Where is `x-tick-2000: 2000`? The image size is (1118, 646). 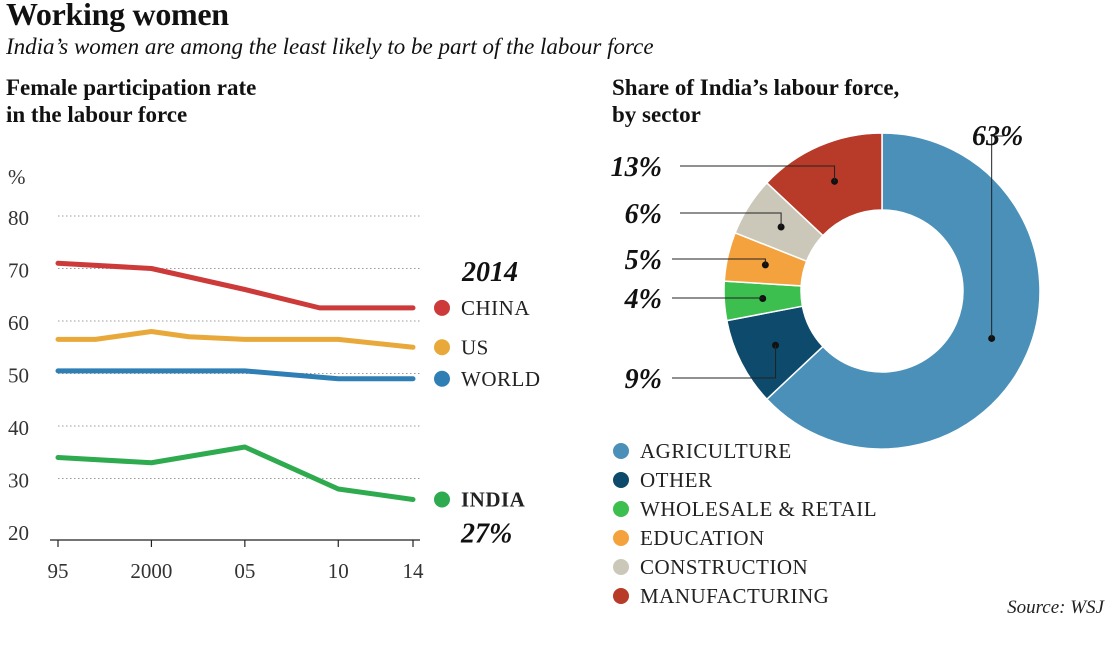 x-tick-2000: 2000 is located at coordinates (151, 571).